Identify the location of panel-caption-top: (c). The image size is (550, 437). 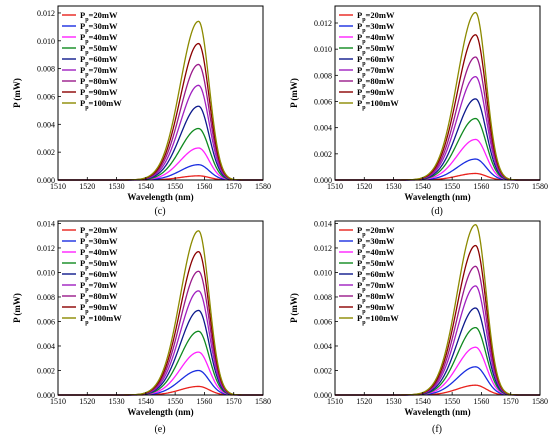
(159, 211).